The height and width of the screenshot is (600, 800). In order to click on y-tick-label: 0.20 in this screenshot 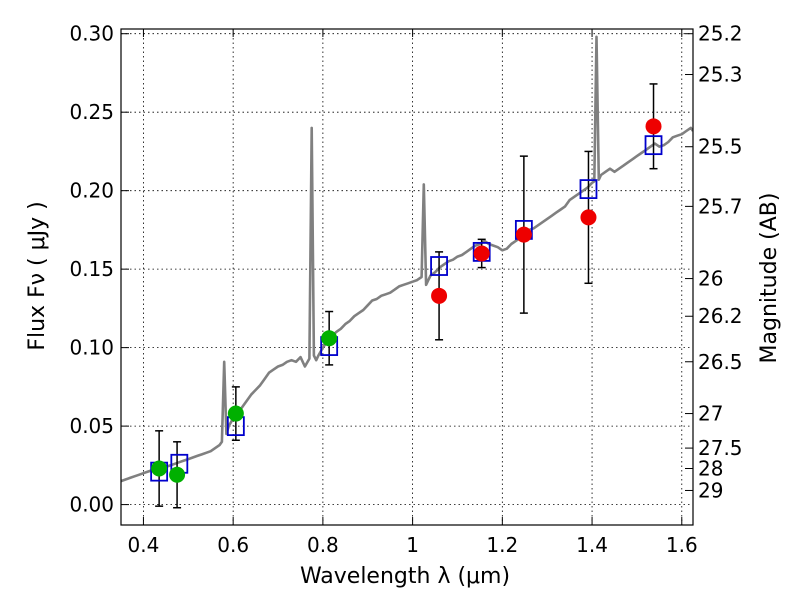, I will do `click(91, 191)`.